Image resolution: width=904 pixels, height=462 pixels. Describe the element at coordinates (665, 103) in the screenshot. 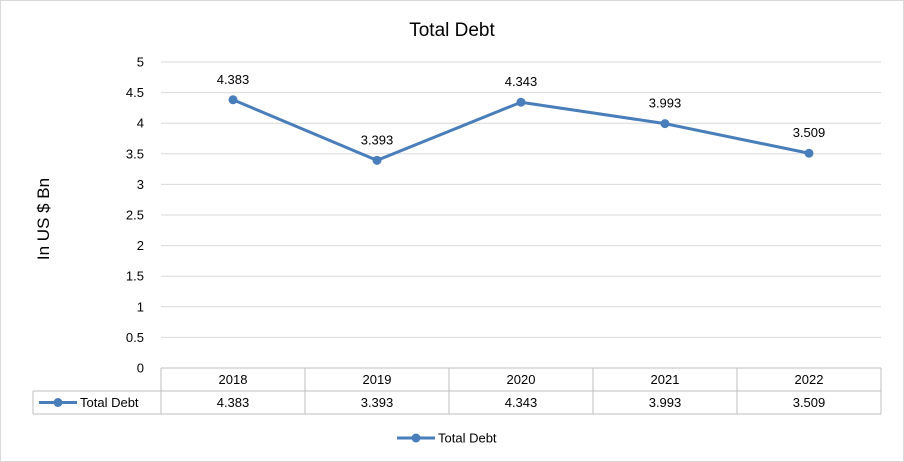

I see `data-label: 3.993` at that location.